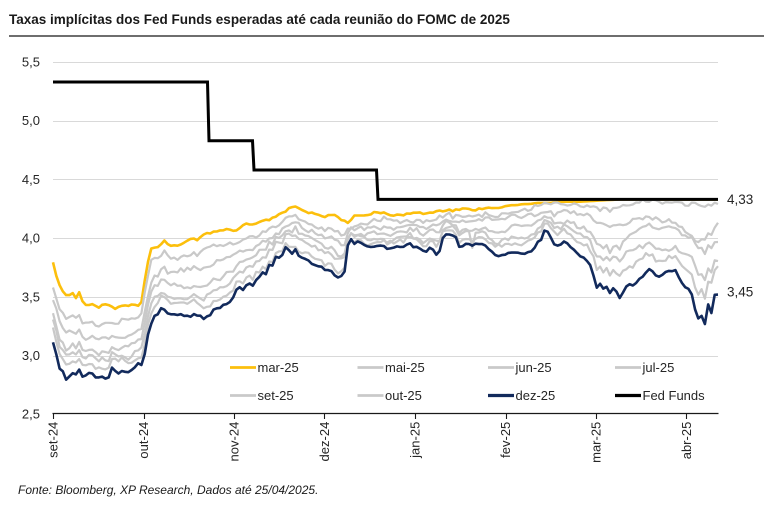 The image size is (780, 509). I want to click on svg-text: 4,5, so click(31, 179).